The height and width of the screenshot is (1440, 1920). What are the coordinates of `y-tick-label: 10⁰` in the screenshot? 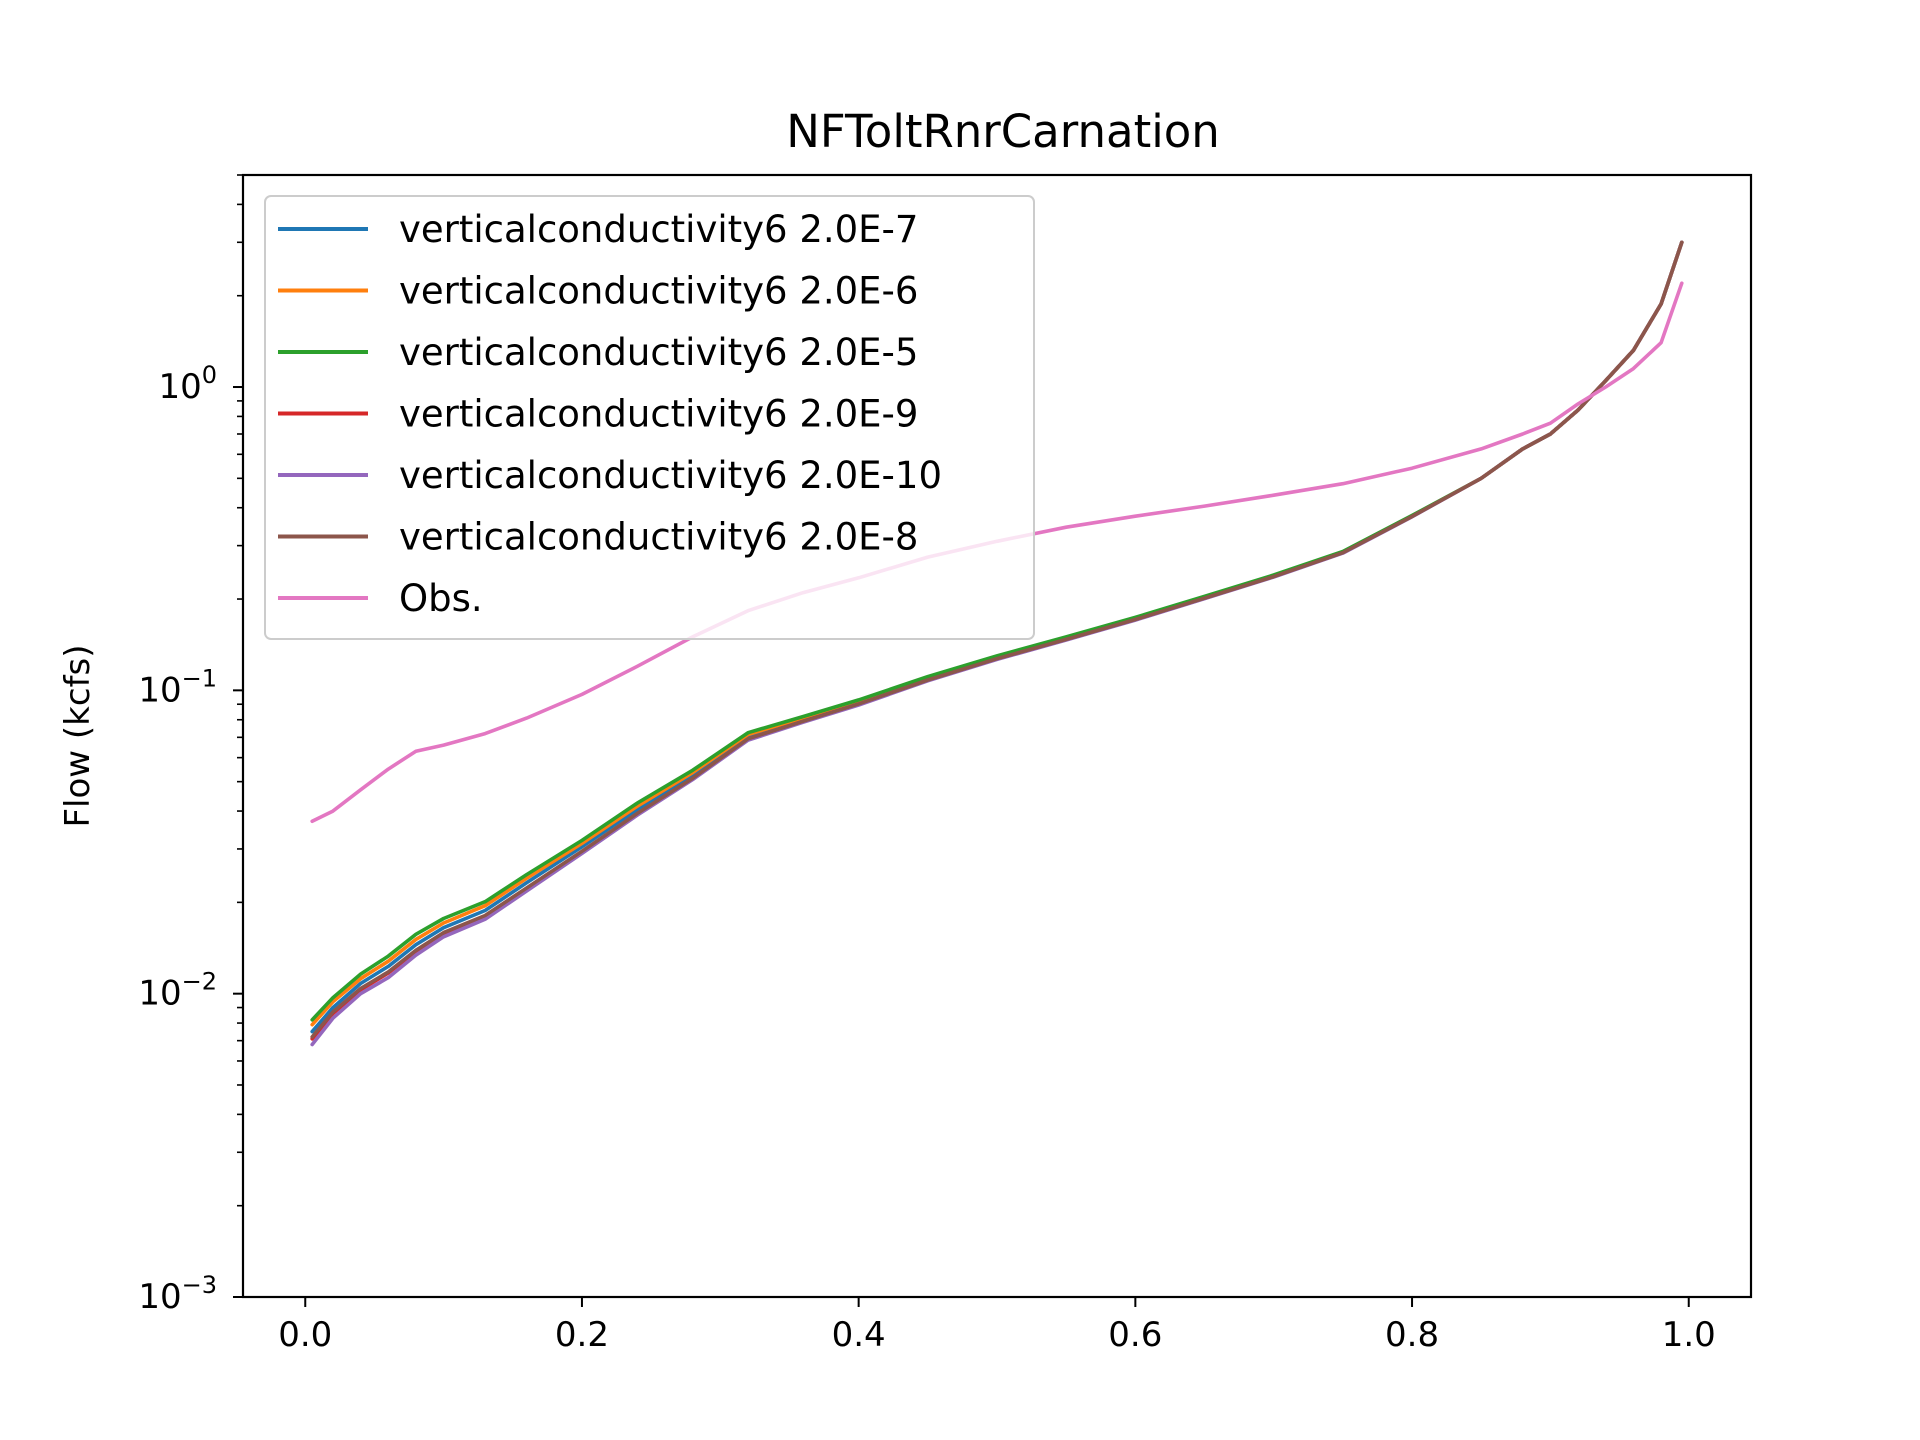 It's located at (187, 384).